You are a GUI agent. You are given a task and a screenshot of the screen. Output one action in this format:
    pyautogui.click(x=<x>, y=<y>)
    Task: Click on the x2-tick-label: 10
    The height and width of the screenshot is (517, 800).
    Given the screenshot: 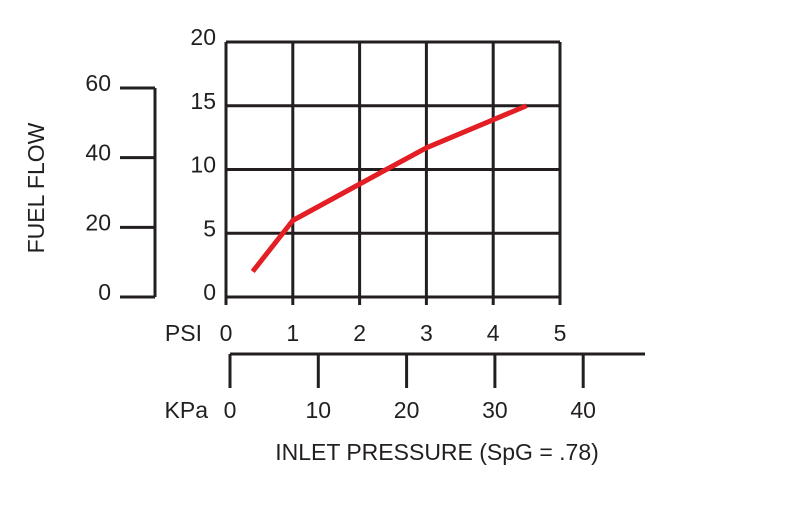 What is the action you would take?
    pyautogui.click(x=319, y=410)
    